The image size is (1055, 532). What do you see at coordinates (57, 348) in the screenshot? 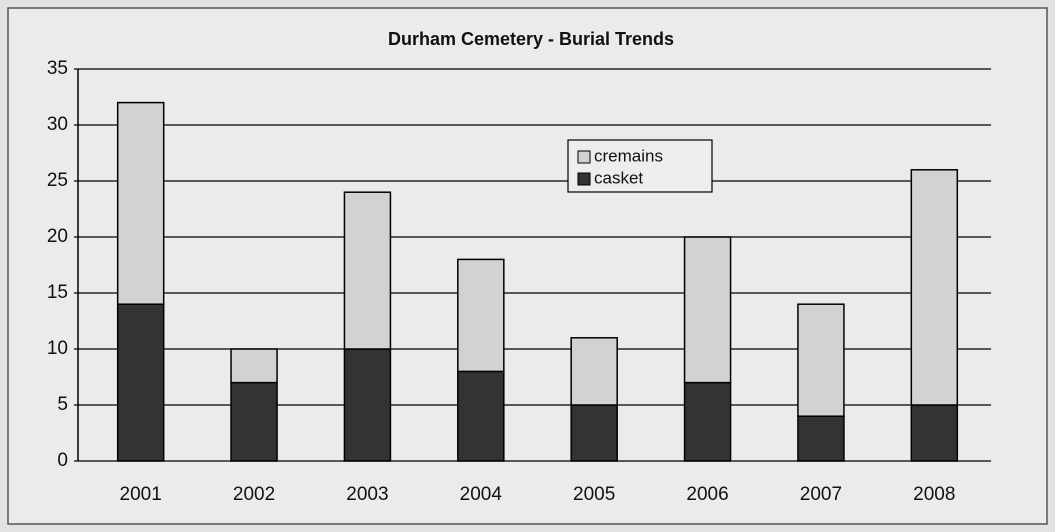
I see `y-tick-label: 10` at bounding box center [57, 348].